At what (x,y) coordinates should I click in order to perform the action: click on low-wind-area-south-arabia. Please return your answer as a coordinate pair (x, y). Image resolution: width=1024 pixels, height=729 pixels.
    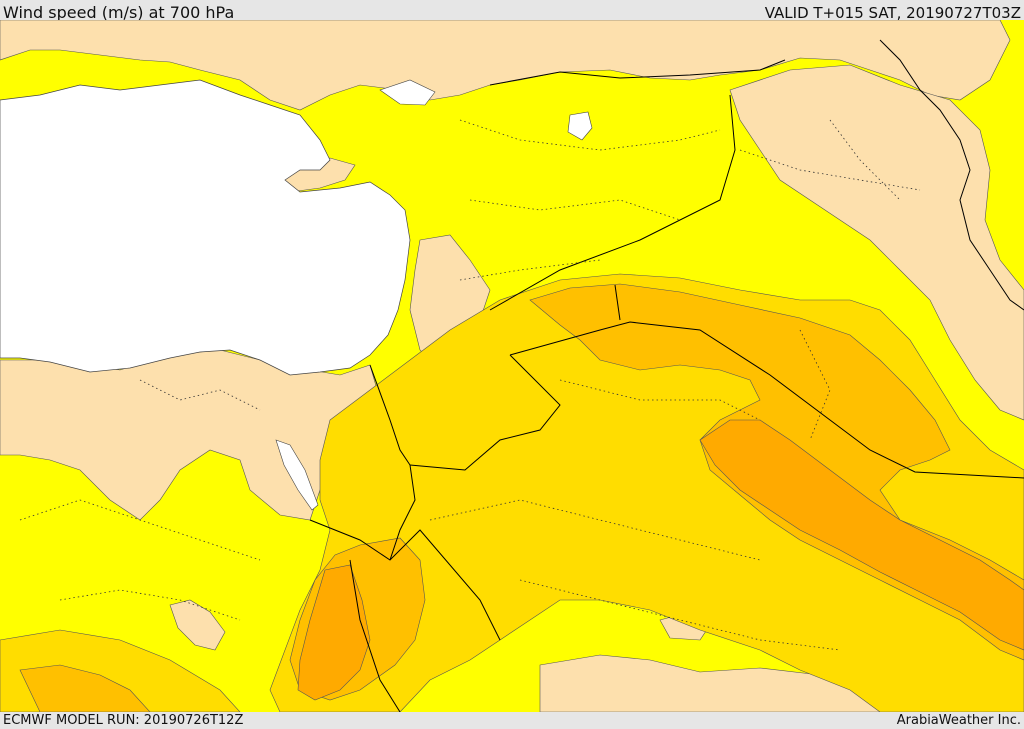
    Looking at the image, I should click on (710, 683).